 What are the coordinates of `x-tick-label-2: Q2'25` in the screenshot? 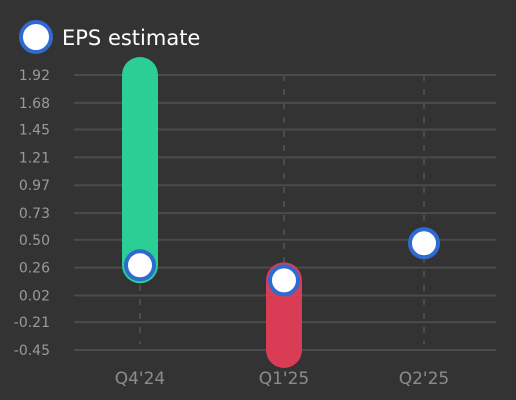 It's located at (424, 379).